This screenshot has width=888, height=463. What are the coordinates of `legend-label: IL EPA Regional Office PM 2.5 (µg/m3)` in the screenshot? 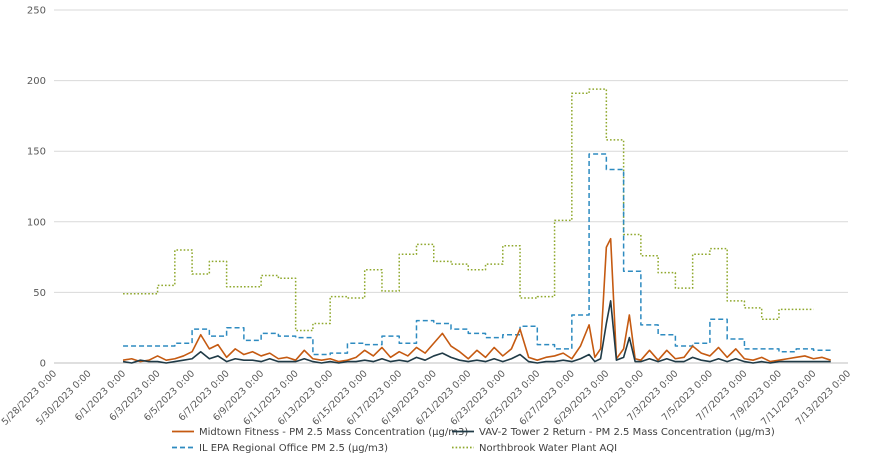 It's located at (293, 448).